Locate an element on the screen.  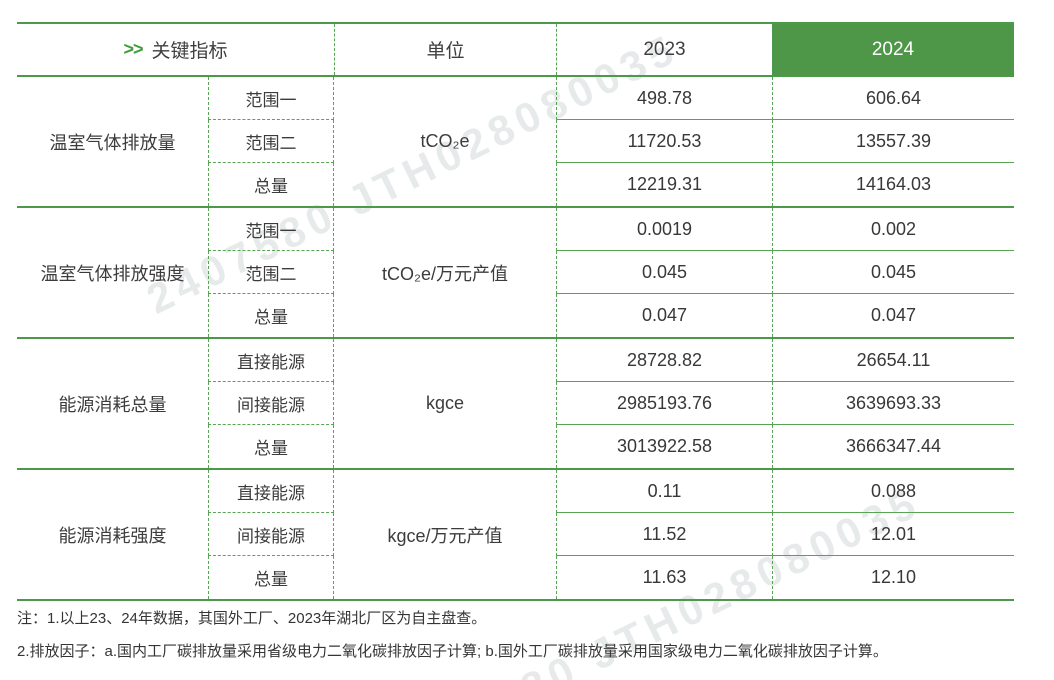
value-2023: 11720.53 is located at coordinates (664, 141).